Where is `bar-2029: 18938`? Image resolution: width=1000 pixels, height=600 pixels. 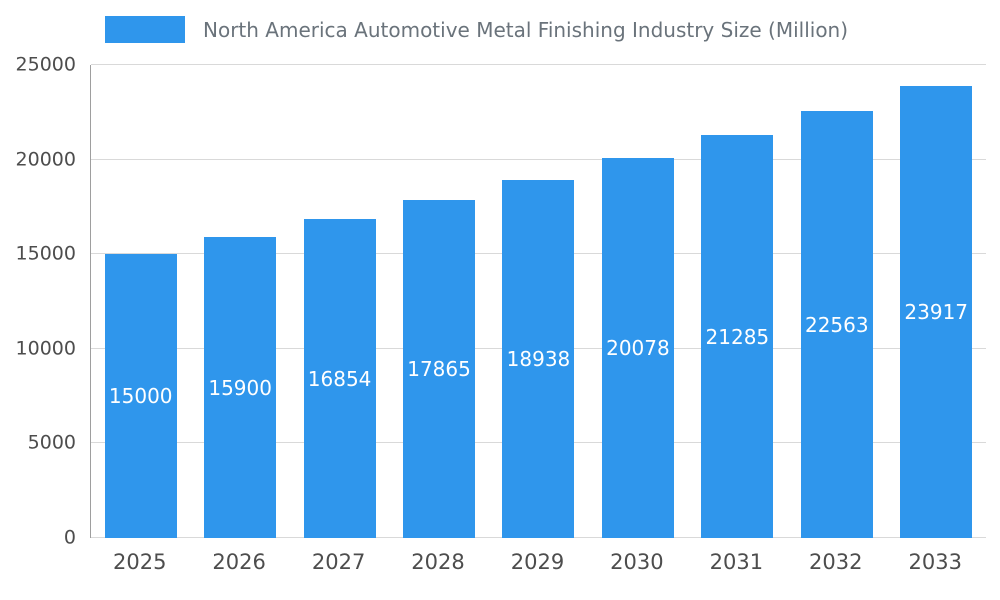 bar-2029: 18938 is located at coordinates (538, 358).